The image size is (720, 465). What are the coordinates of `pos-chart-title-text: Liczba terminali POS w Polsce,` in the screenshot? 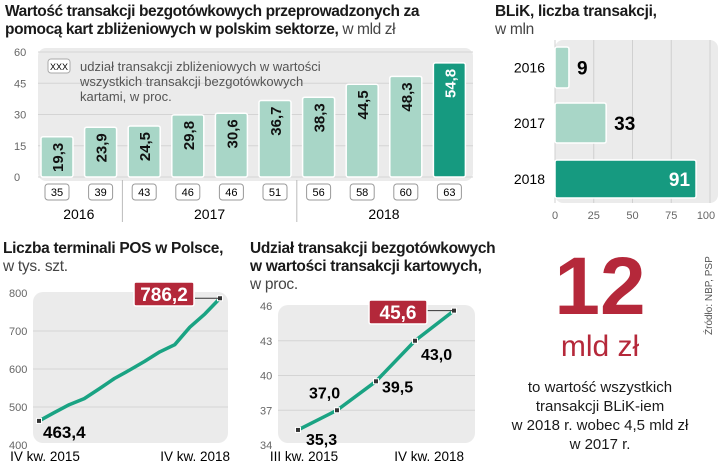 It's located at (113, 248).